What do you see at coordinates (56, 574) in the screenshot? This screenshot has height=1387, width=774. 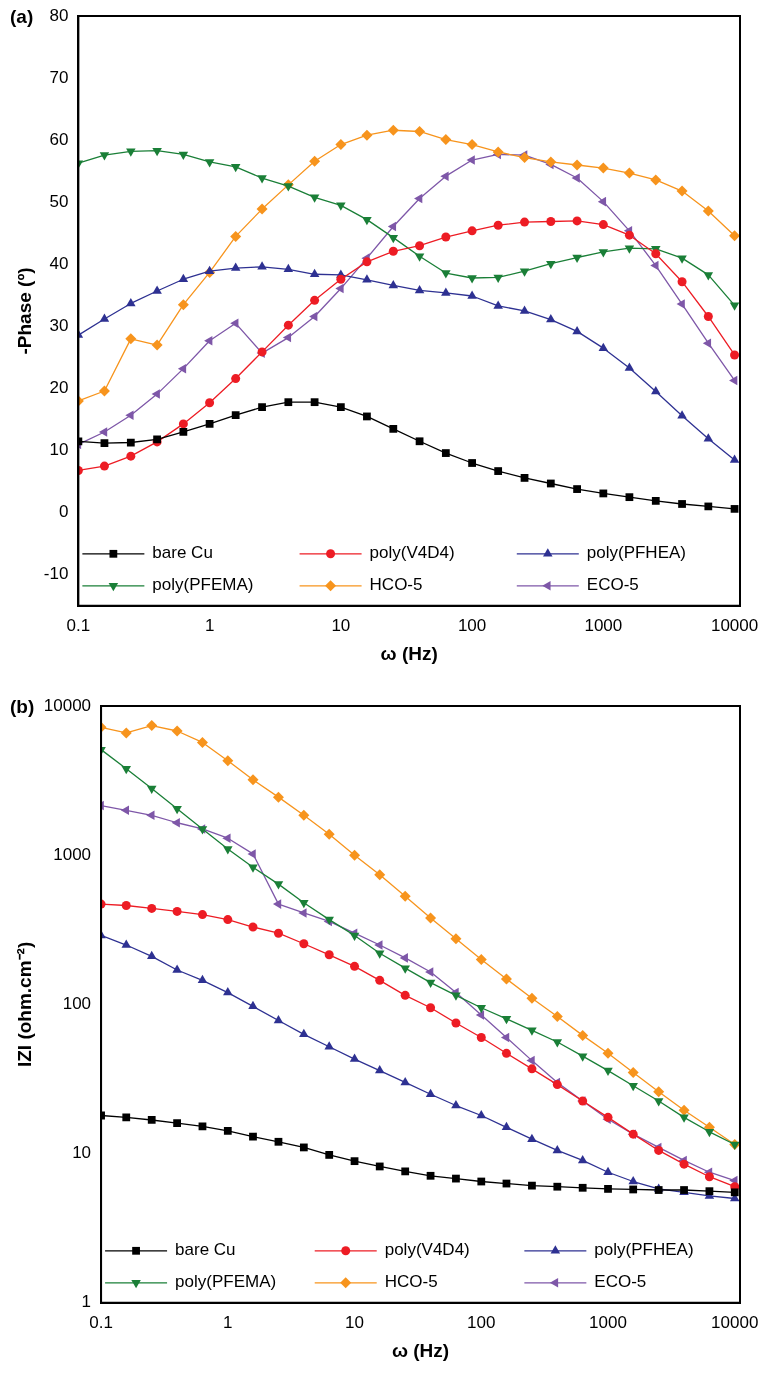 I see `y-tick-label: -10` at bounding box center [56, 574].